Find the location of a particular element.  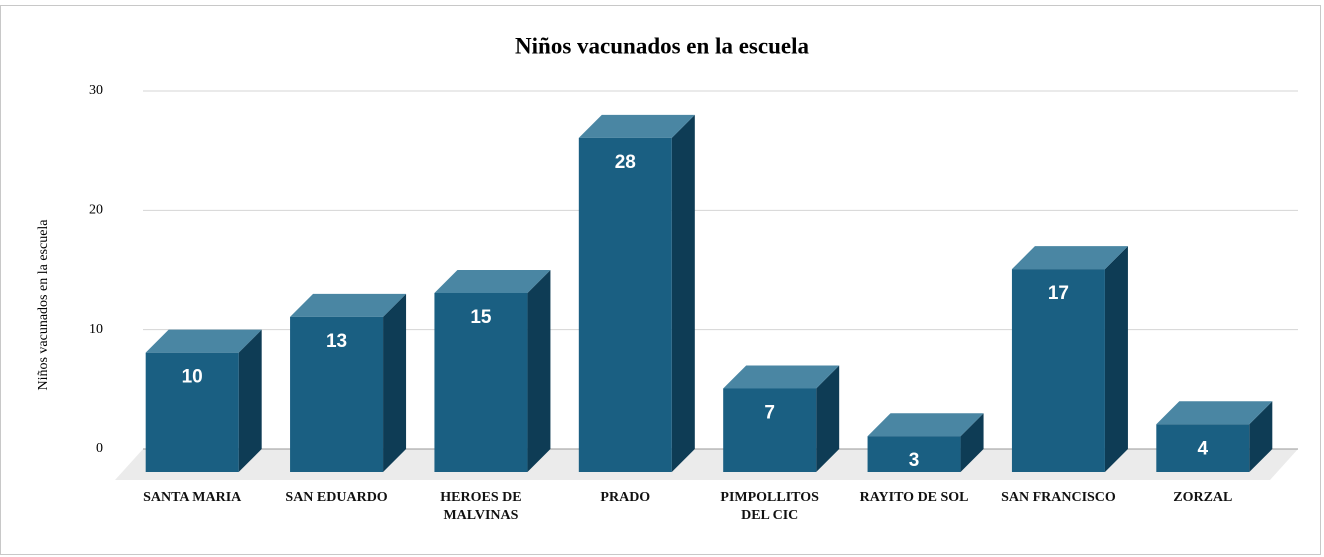

x-tick-label: PRADO is located at coordinates (625, 497).